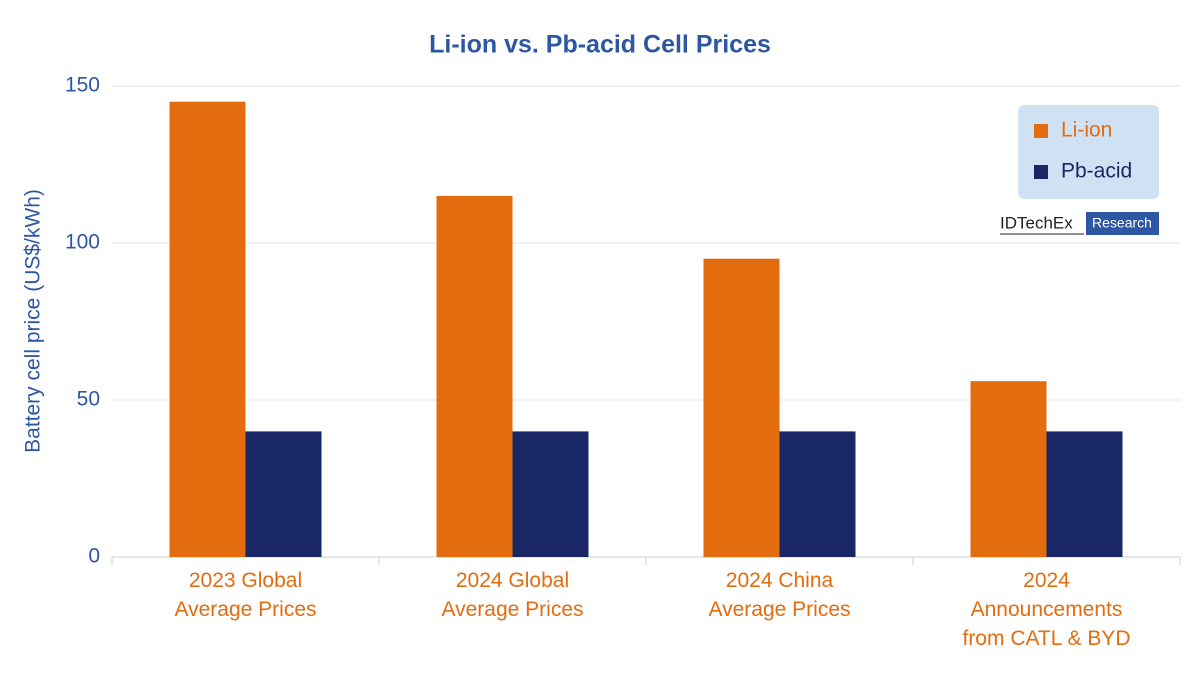  I want to click on logo-tag: Research, so click(1122, 223).